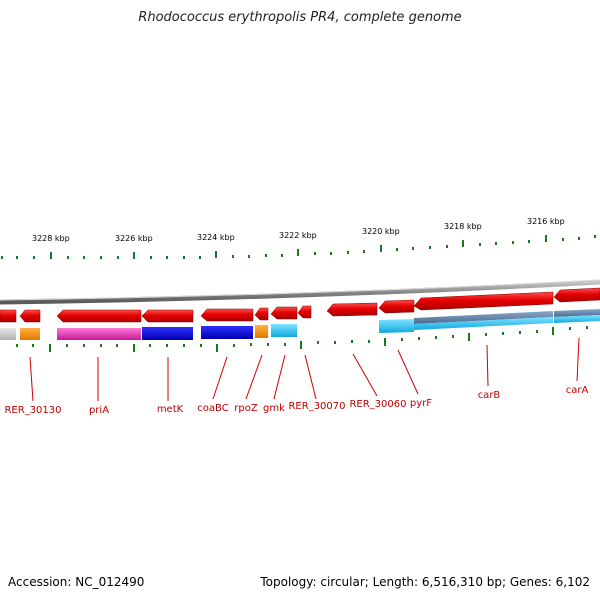 The height and width of the screenshot is (600, 600). What do you see at coordinates (76, 582) in the screenshot?
I see `accession-text: Accession: NC_012490` at bounding box center [76, 582].